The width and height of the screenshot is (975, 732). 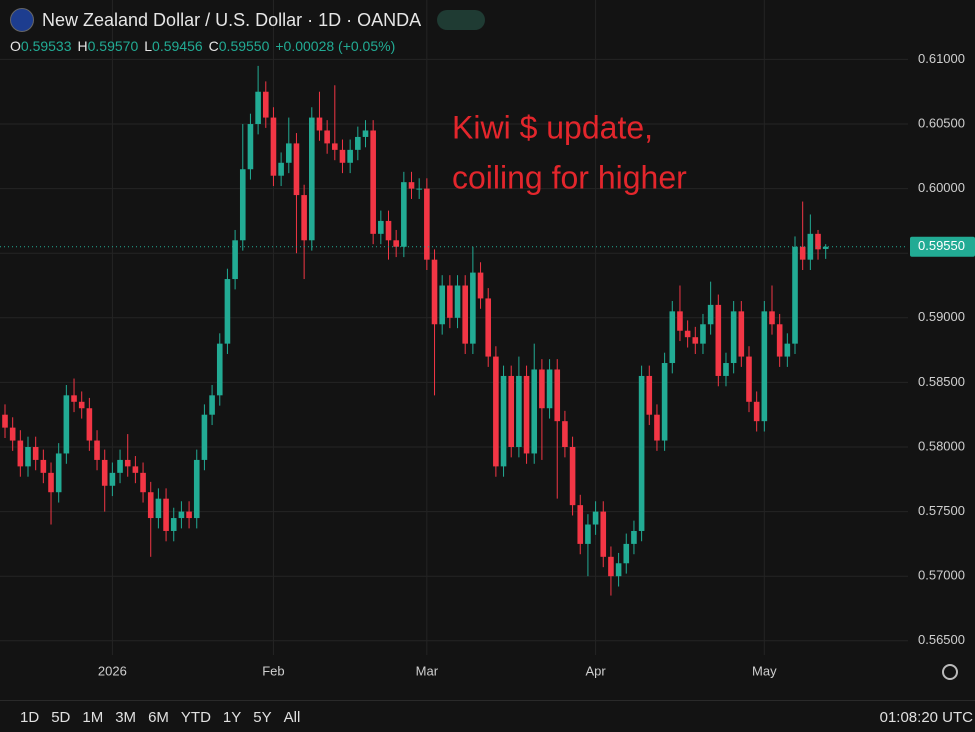 I want to click on last-price-label: 0.59550, so click(x=941, y=245).